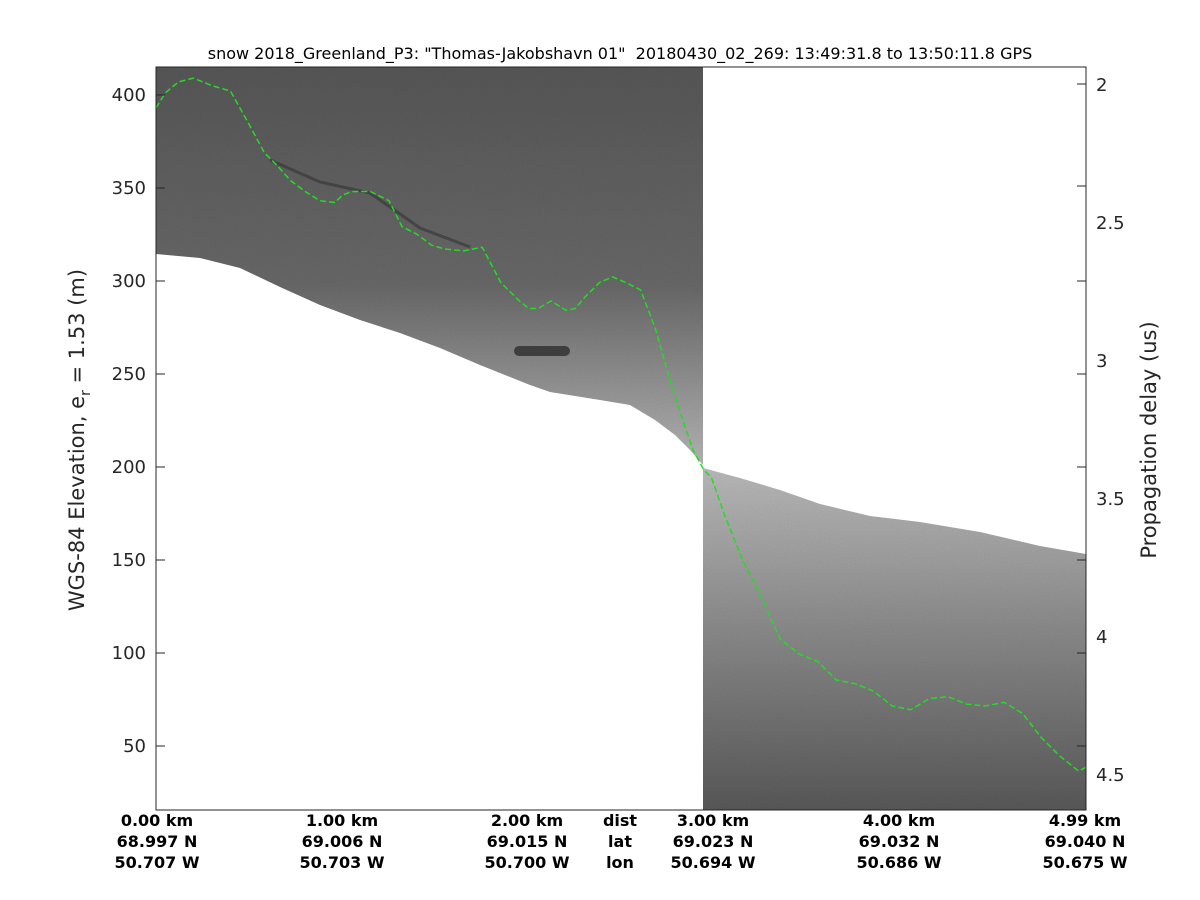  What do you see at coordinates (342, 862) in the screenshot?
I see `x-lon-label: 50.703 W` at bounding box center [342, 862].